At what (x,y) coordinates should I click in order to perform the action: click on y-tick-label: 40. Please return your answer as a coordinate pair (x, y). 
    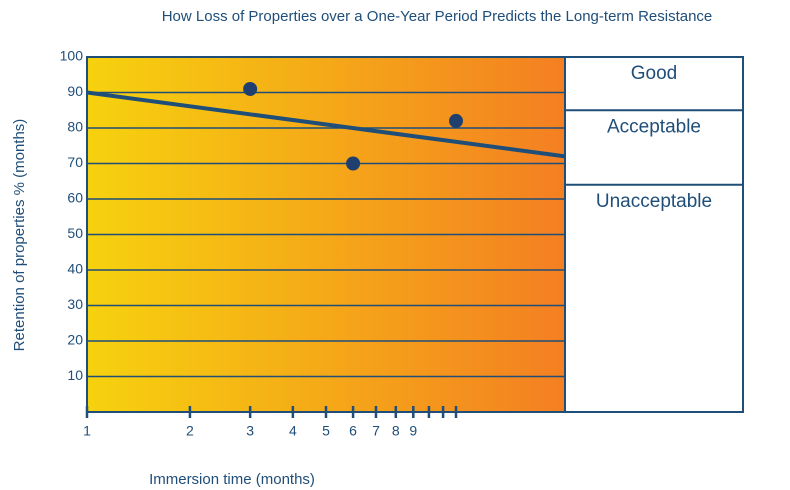
    Looking at the image, I should click on (75, 269).